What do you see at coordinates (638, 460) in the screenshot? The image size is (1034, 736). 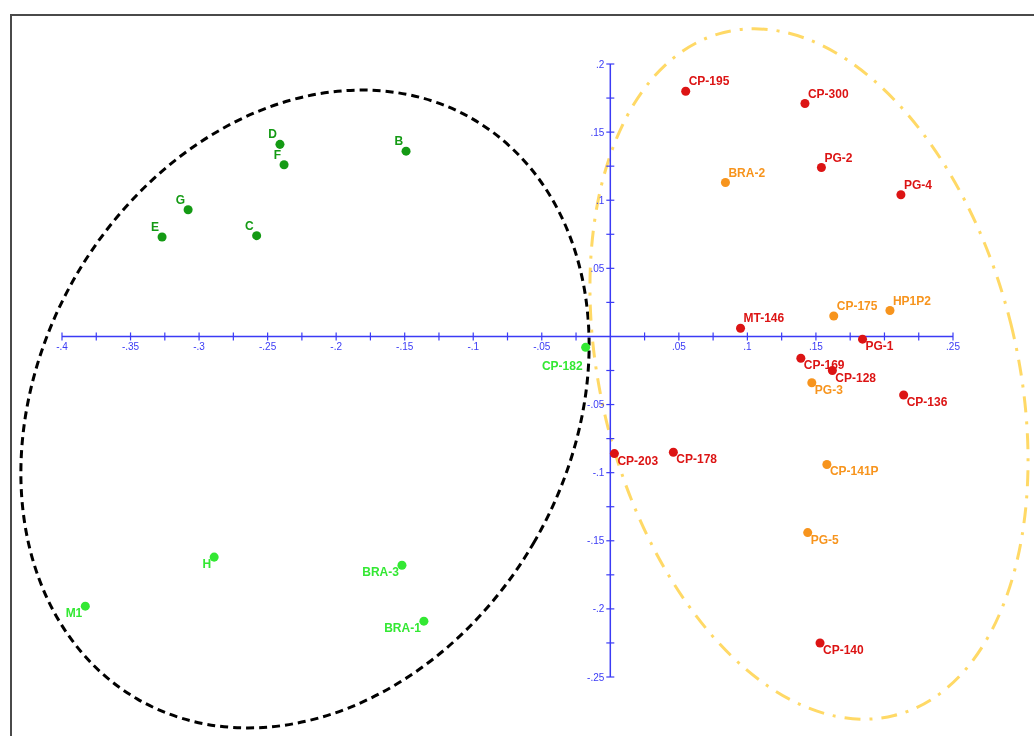 I see `annotation: CP-203` at bounding box center [638, 460].